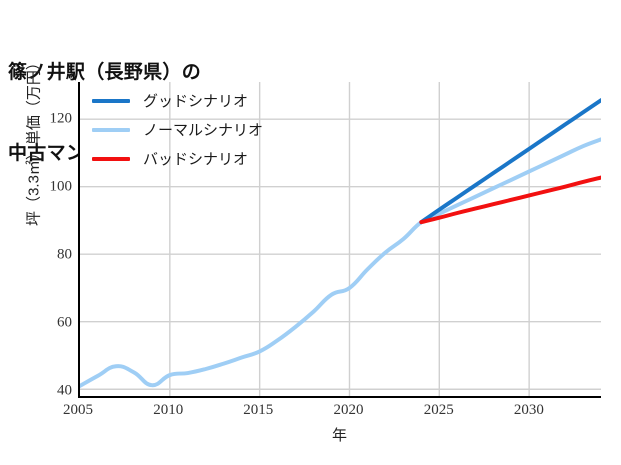 The height and width of the screenshot is (465, 621). What do you see at coordinates (111, 130) in the screenshot?
I see `legend-swatch-normal` at bounding box center [111, 130].